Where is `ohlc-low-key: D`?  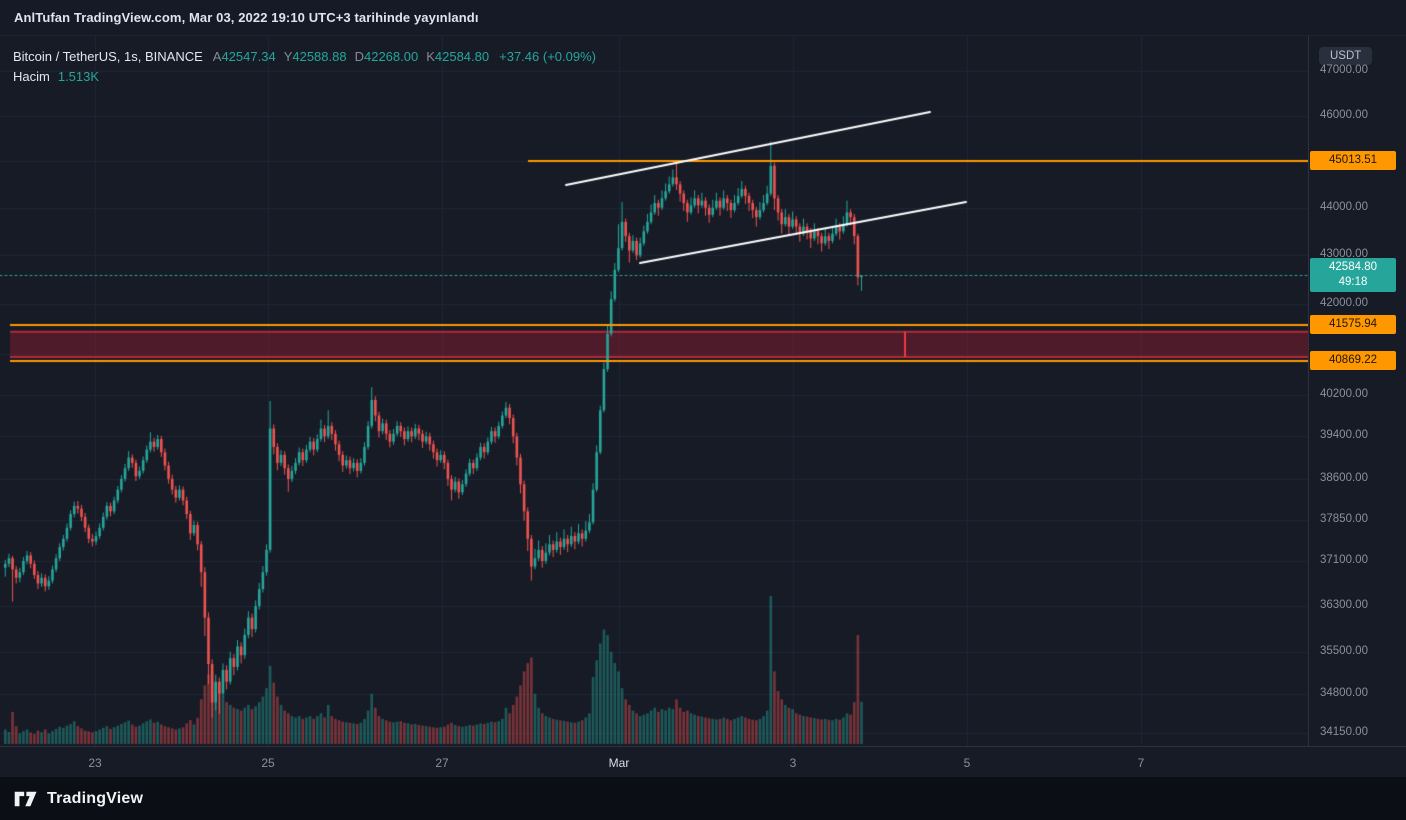 ohlc-low-key: D is located at coordinates (359, 56).